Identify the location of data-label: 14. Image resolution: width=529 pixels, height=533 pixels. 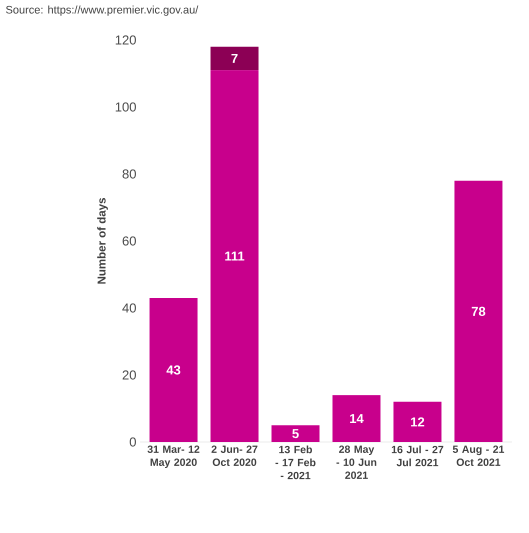
(357, 419).